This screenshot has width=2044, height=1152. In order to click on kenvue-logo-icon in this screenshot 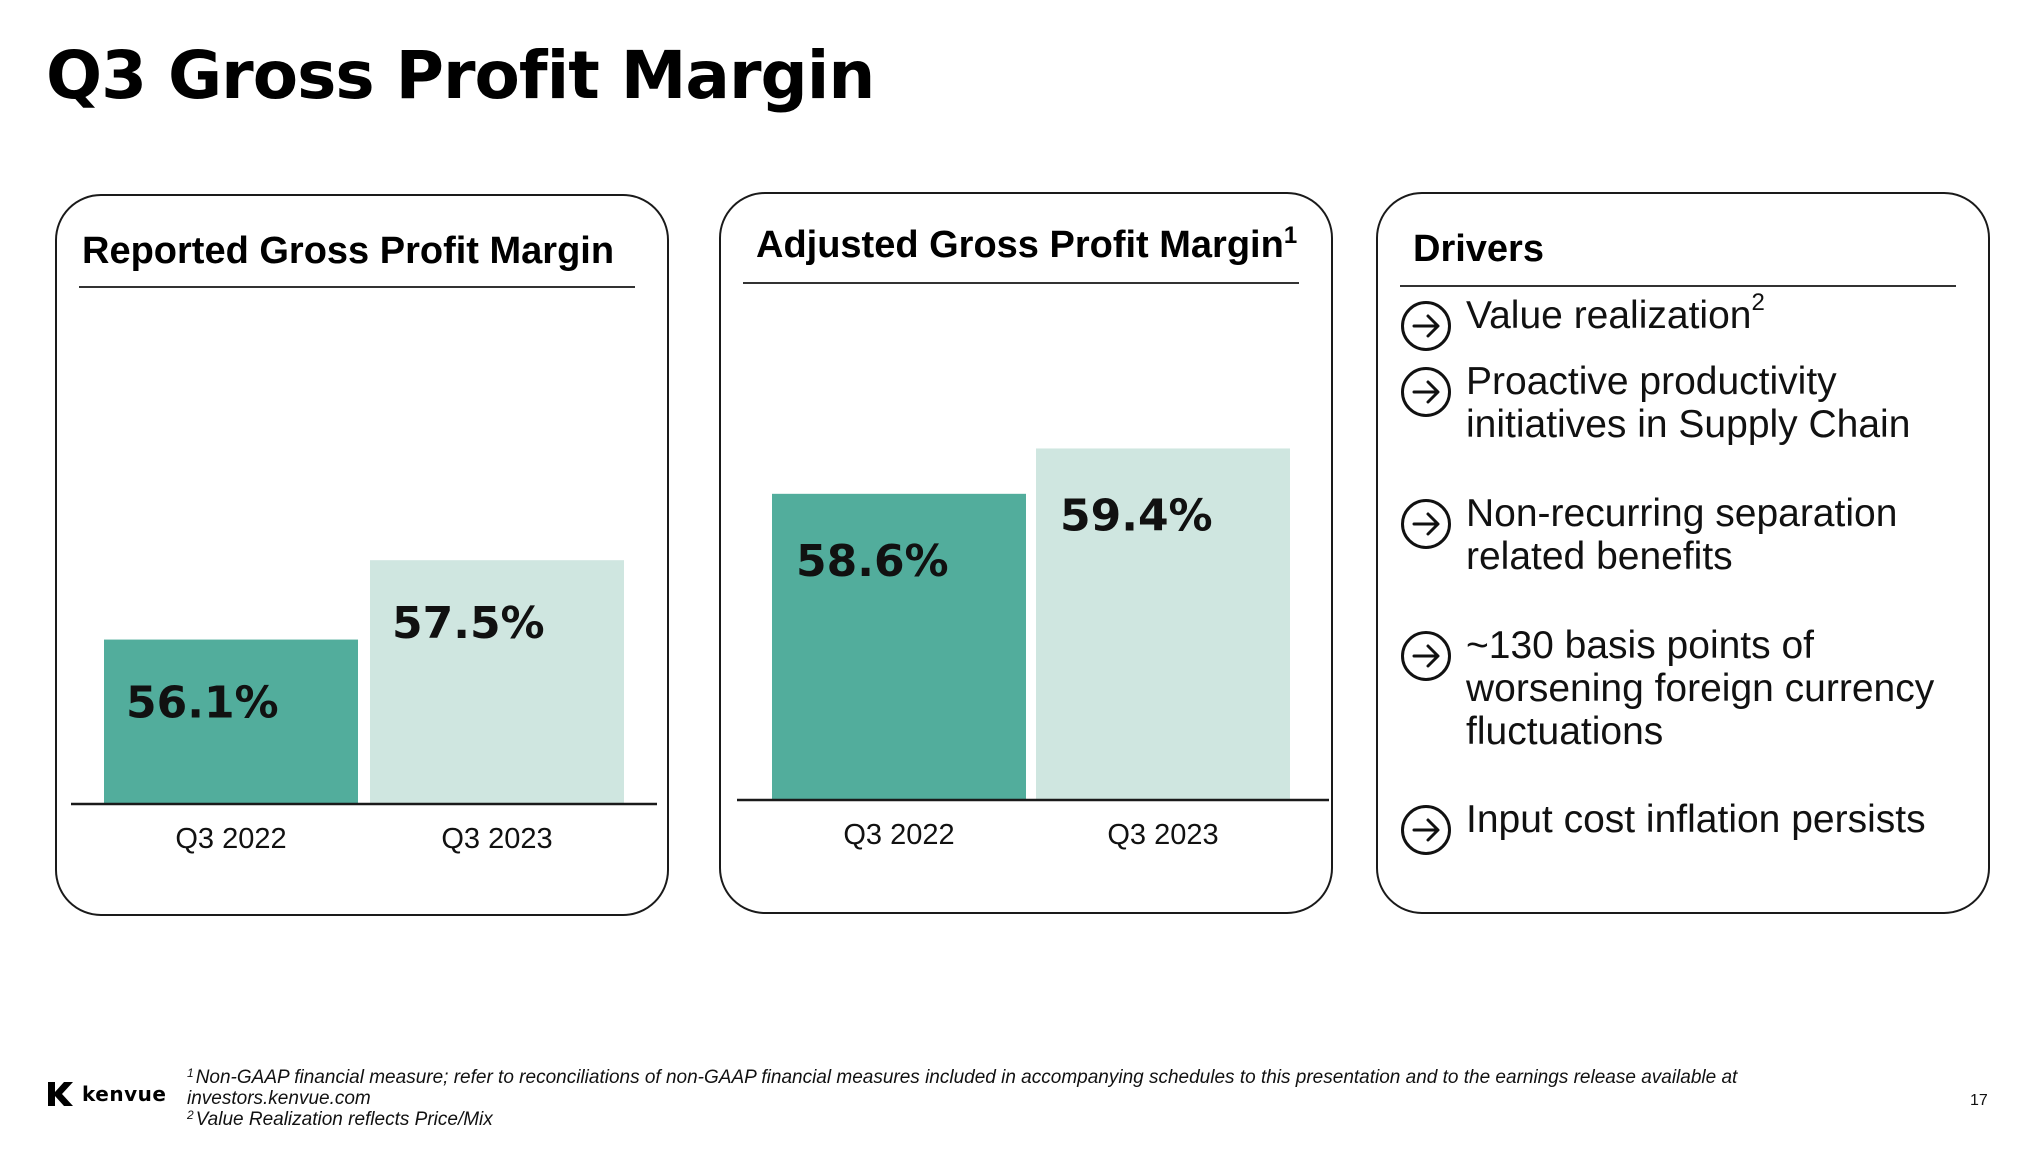, I will do `click(60, 1094)`.